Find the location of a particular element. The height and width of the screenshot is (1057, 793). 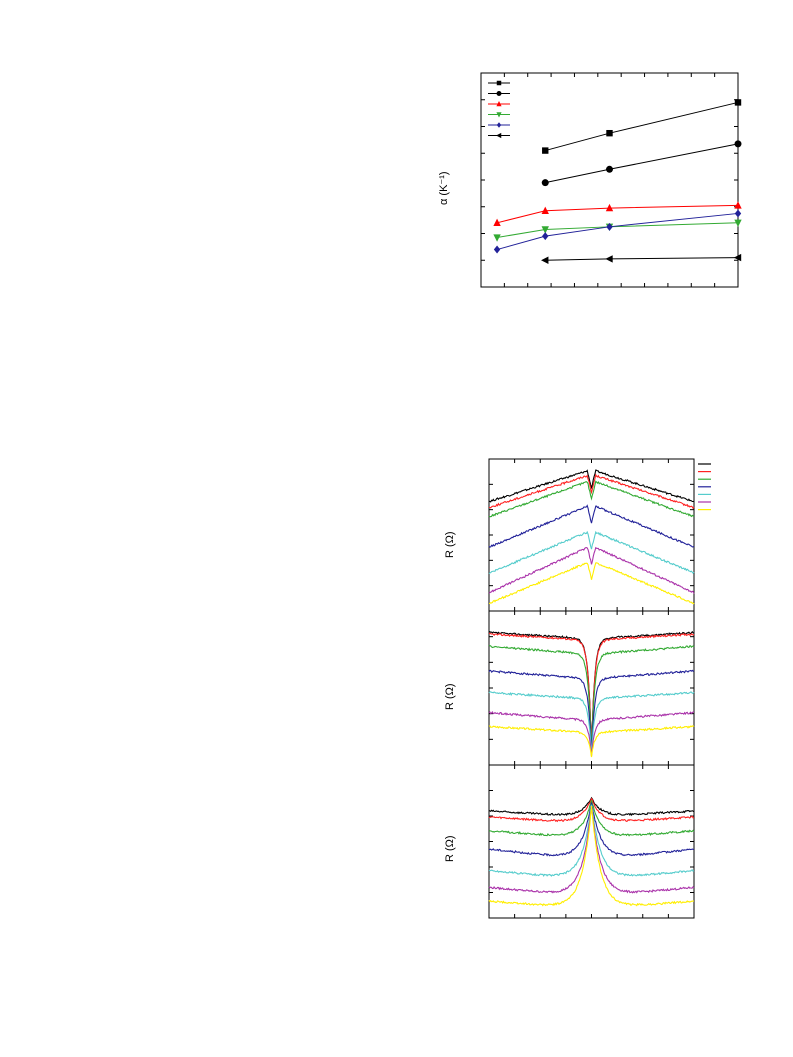

alpha-plot-frame is located at coordinates (609, 180).